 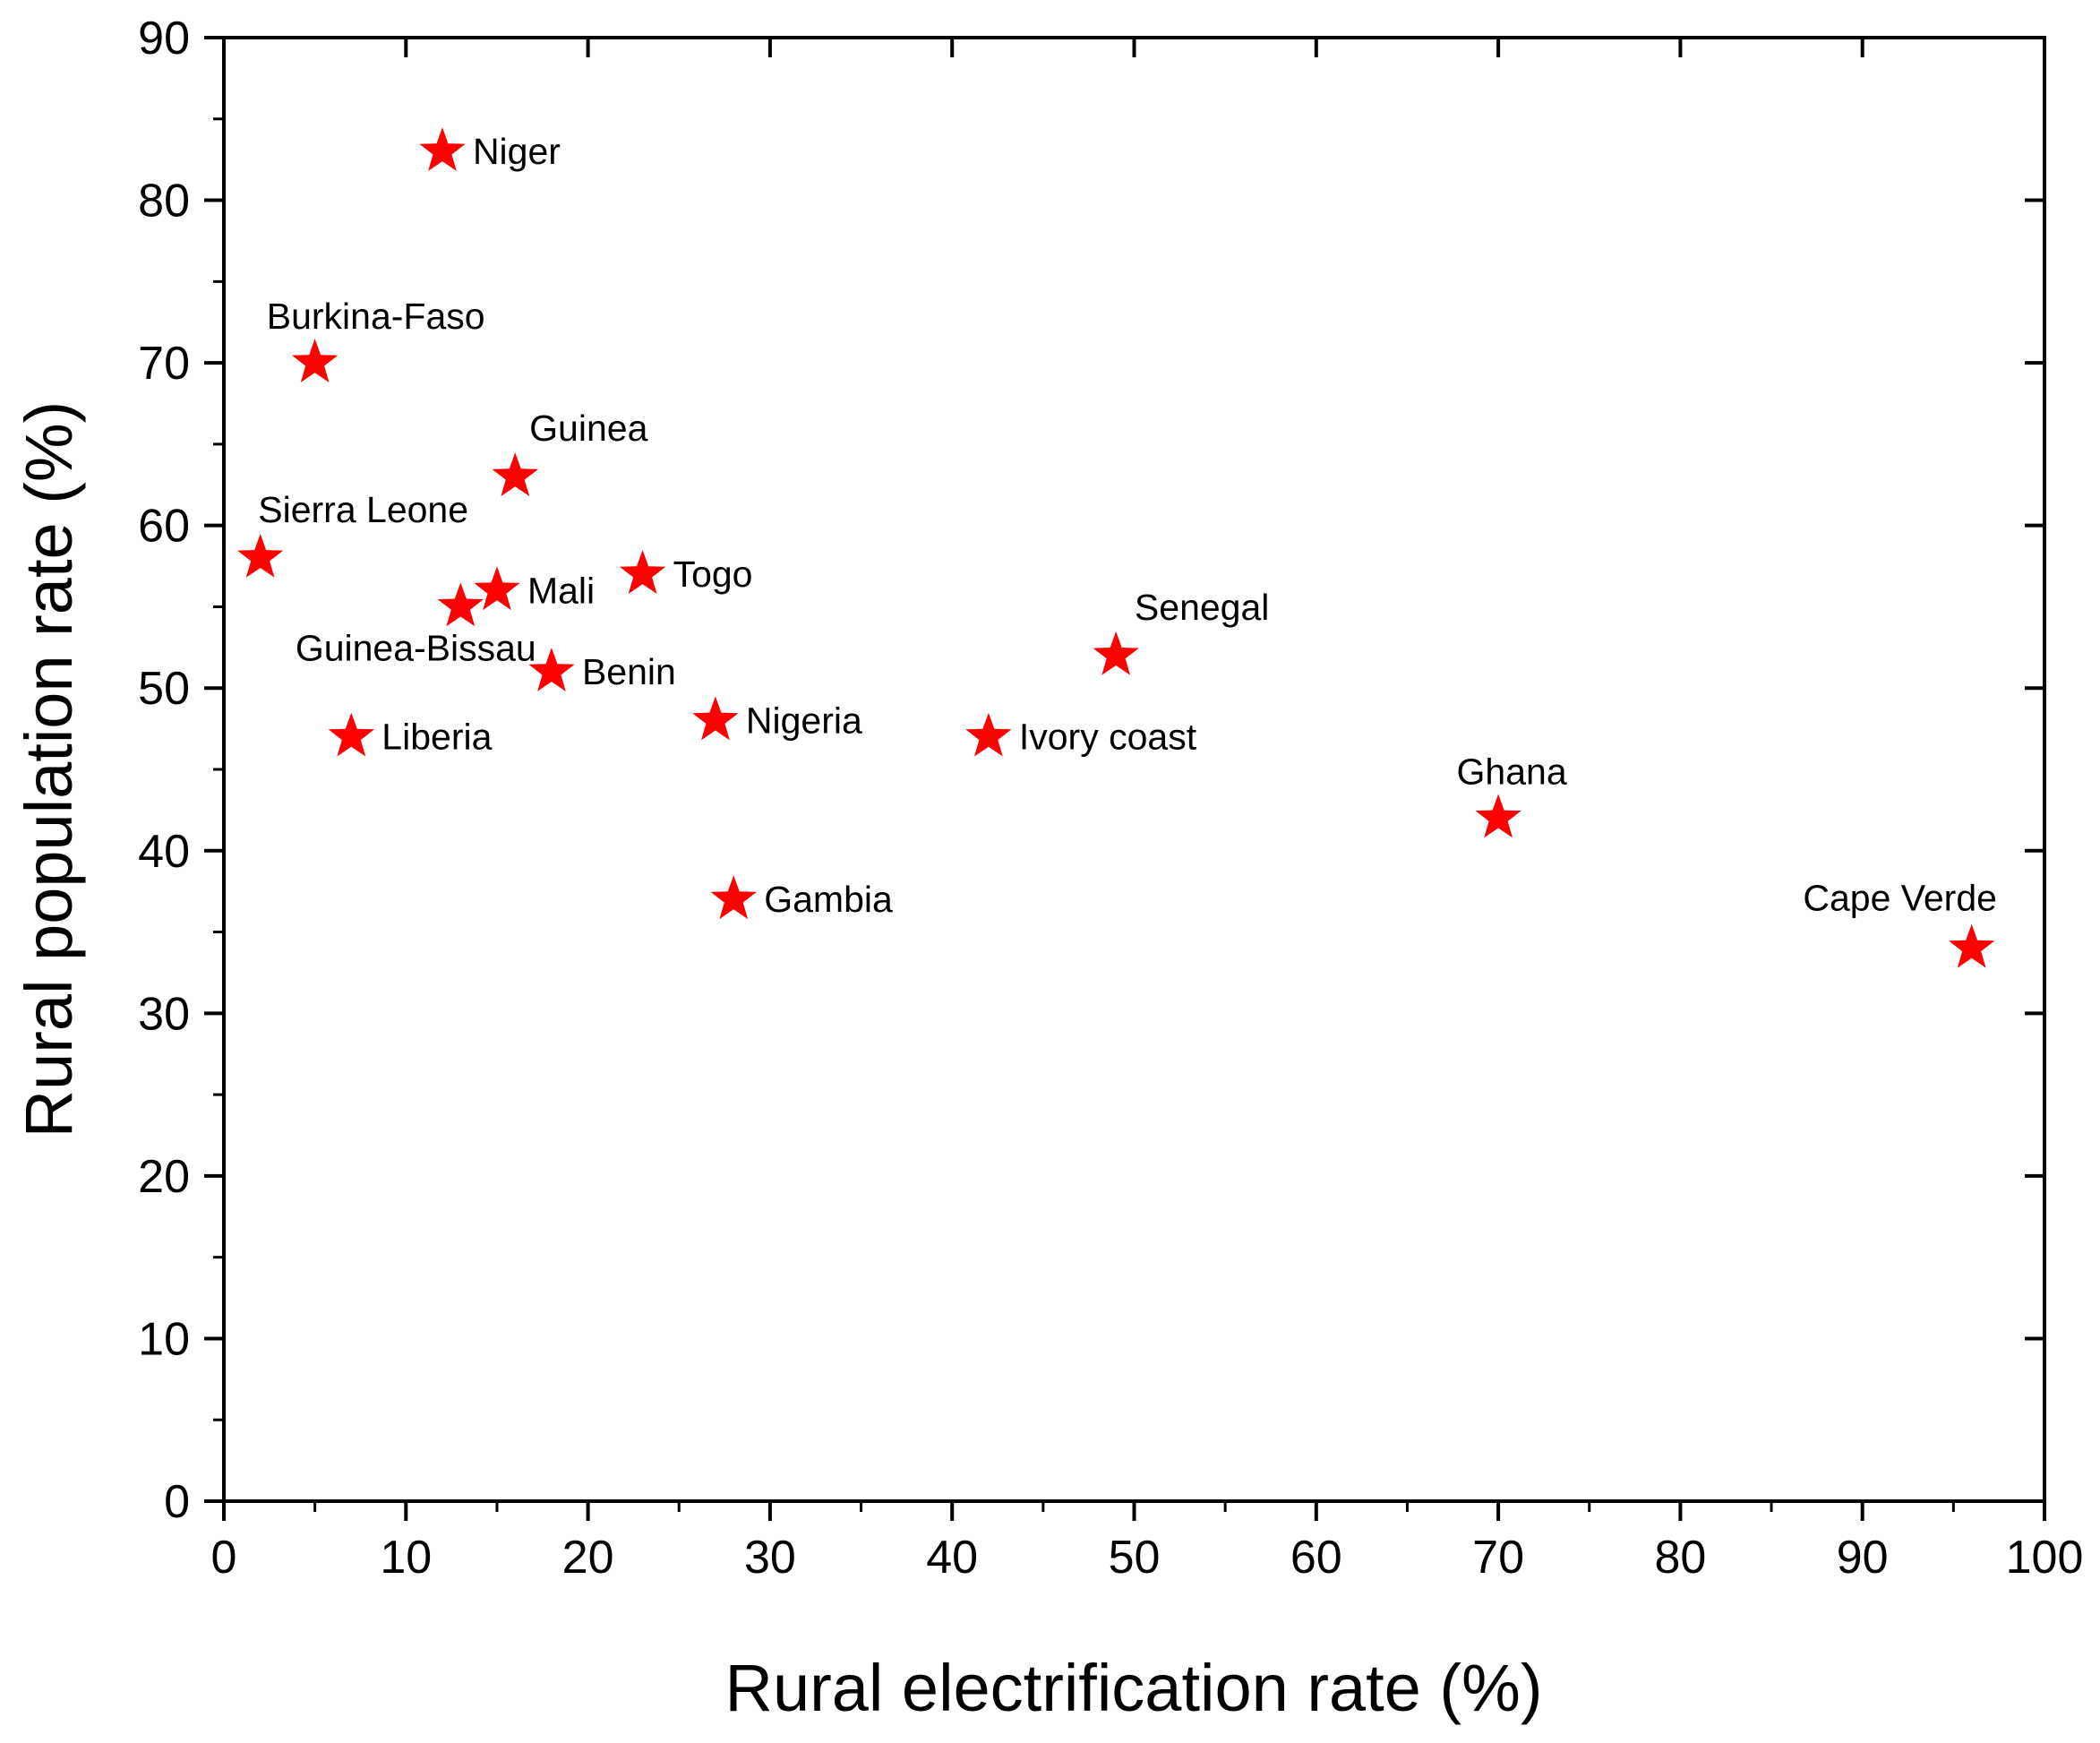 I want to click on point-label-togo: Togo, so click(x=713, y=574).